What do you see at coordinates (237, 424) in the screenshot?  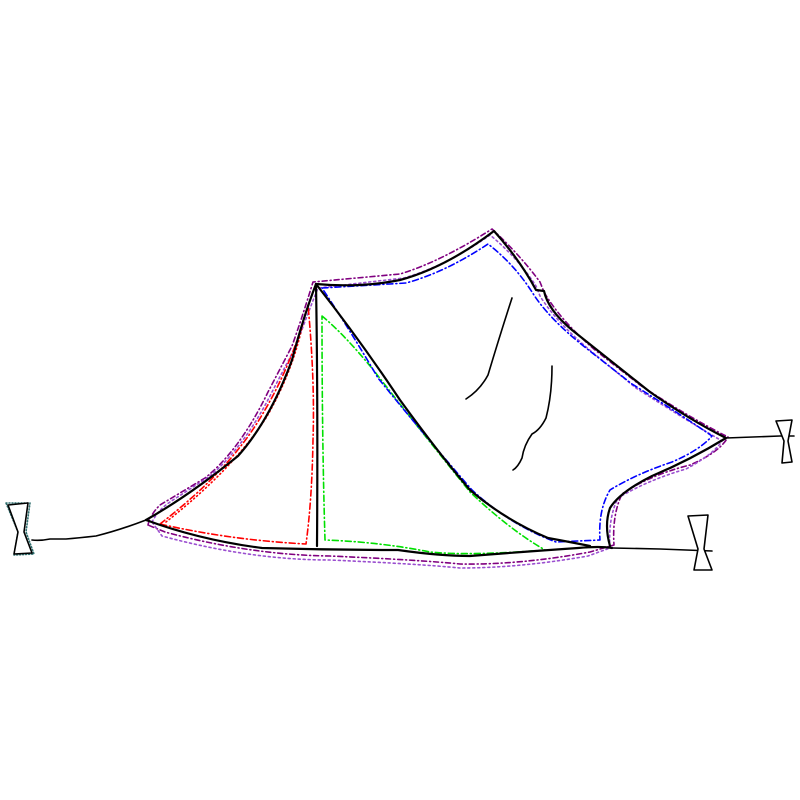 I see `left-panel-outline` at bounding box center [237, 424].